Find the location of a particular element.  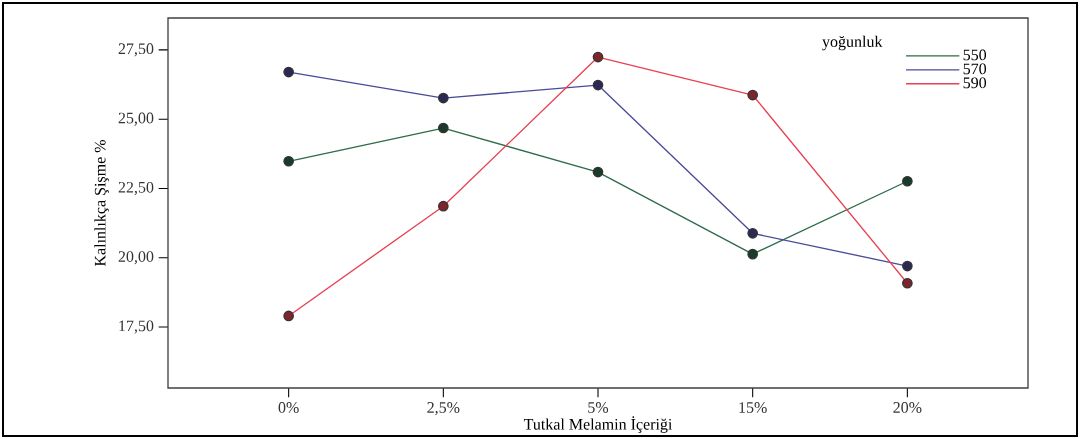

legend-label: 550 is located at coordinates (975, 55).